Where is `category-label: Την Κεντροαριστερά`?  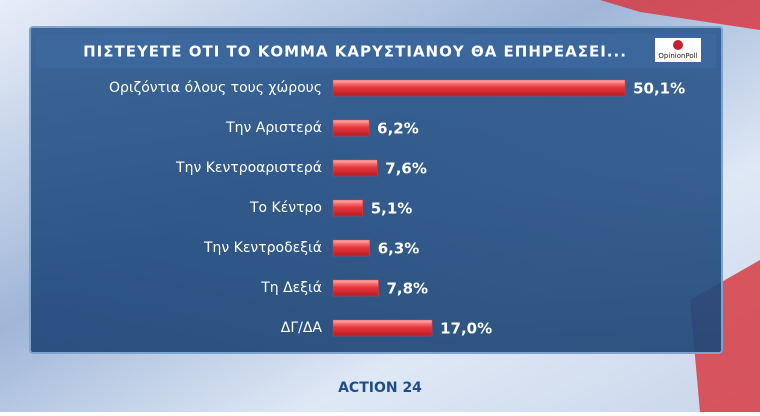 category-label: Την Κεντροαριστερά is located at coordinates (248, 168).